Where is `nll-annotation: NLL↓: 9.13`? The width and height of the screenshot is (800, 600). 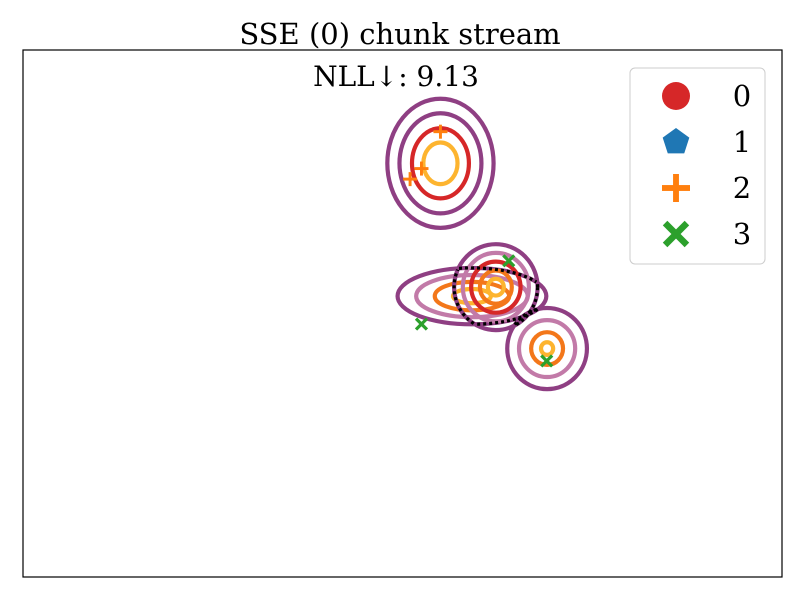 nll-annotation: NLL↓: 9.13 is located at coordinates (396, 76).